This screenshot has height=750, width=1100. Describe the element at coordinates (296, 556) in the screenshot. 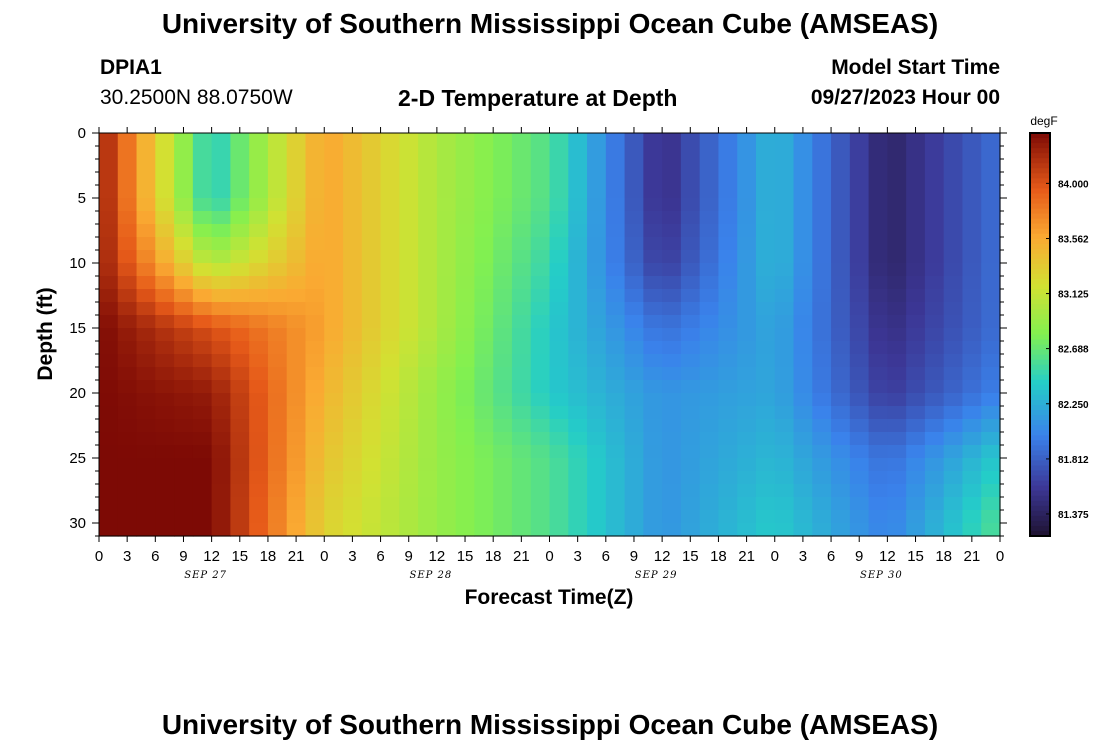

I see `x-tick-label: 21` at that location.